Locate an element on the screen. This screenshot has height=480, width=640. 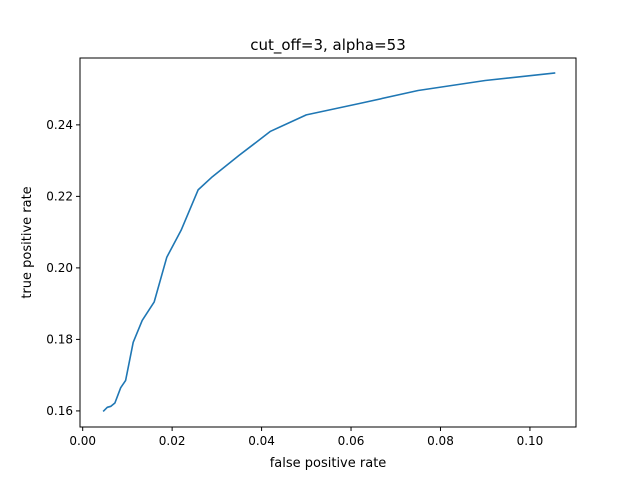
x-tick-label: 0.06 is located at coordinates (351, 441).